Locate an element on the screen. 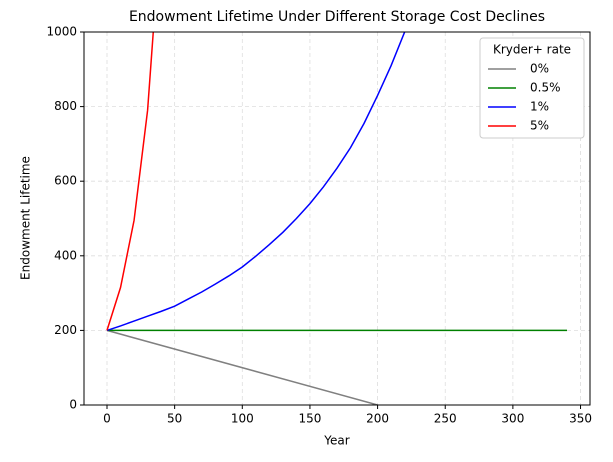  y-tick-label: 800 is located at coordinates (65, 106).